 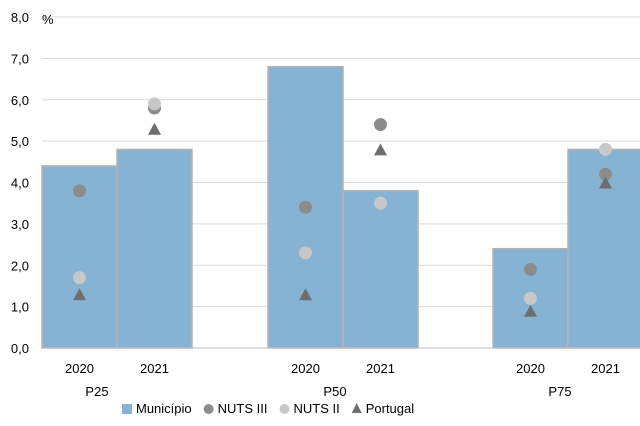 What do you see at coordinates (20, 224) in the screenshot?
I see `y-tick-label: 3,0` at bounding box center [20, 224].